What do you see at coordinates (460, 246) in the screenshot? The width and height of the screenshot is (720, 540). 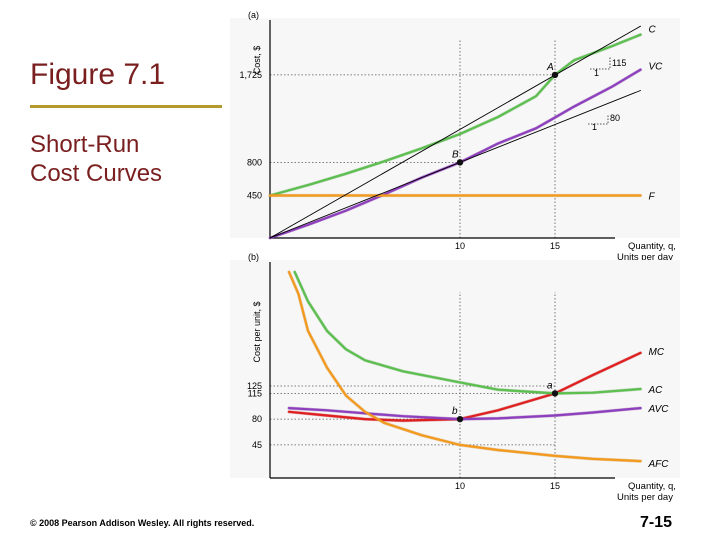 I see `panel-a-x-tick-10: 10` at bounding box center [460, 246].